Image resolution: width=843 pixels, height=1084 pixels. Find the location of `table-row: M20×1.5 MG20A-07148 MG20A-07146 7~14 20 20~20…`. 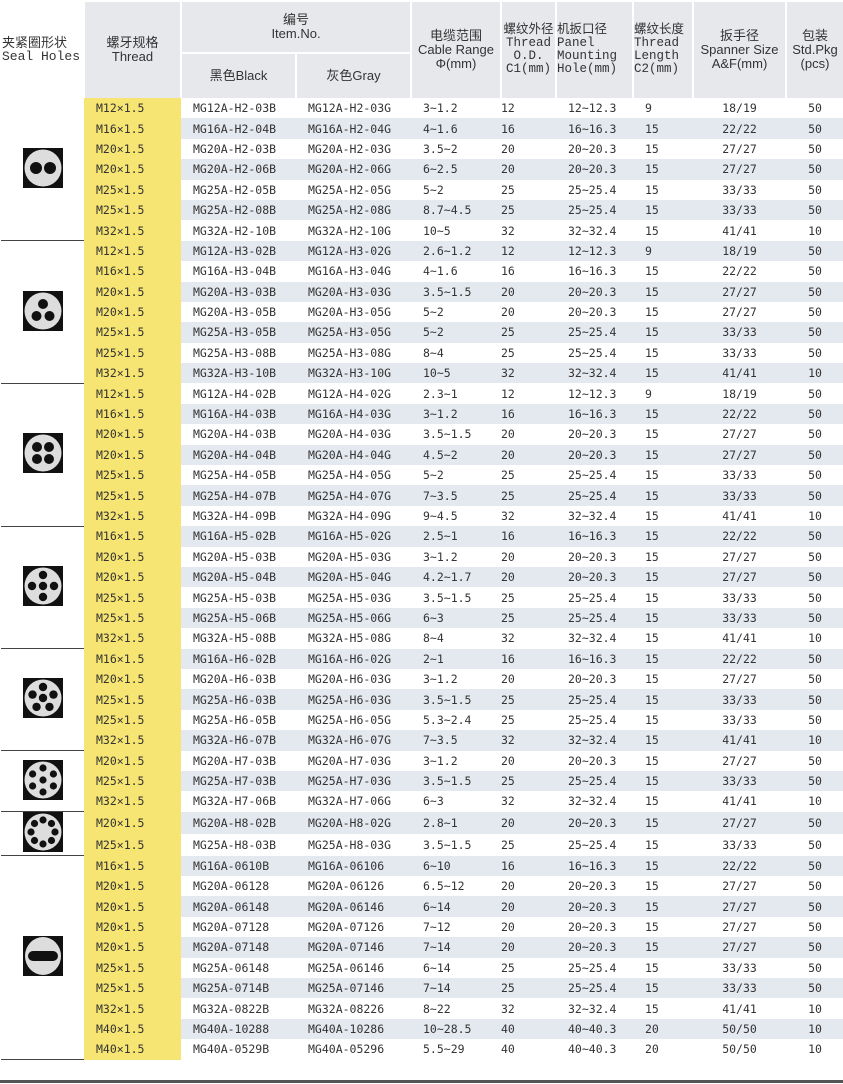

table-row: M20×1.5 MG20A-07148 MG20A-07146 7~14 20 20~20… is located at coordinates (422, 947).